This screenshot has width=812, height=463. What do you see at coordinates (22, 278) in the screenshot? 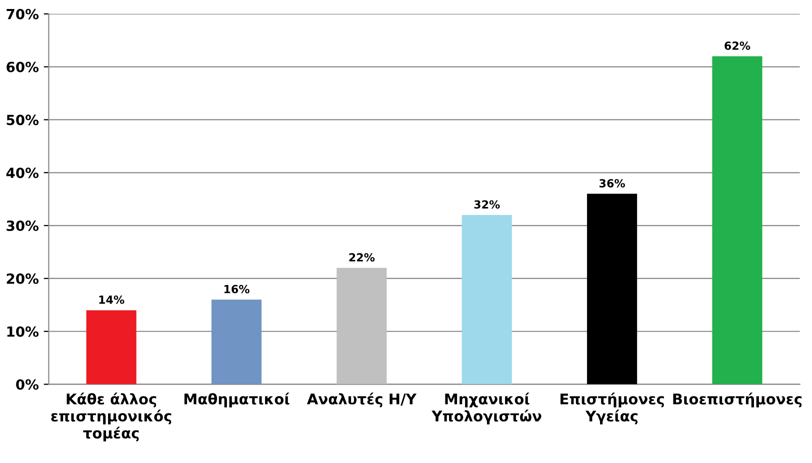
I see `y-tick-label: 20%` at bounding box center [22, 278].